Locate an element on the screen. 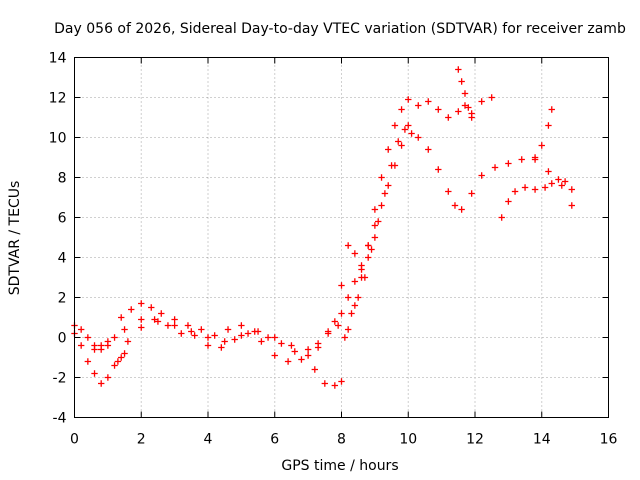  y-tick-labels: -4 -2 0 2 4 6 8 10 12 14 is located at coordinates (58, 239).